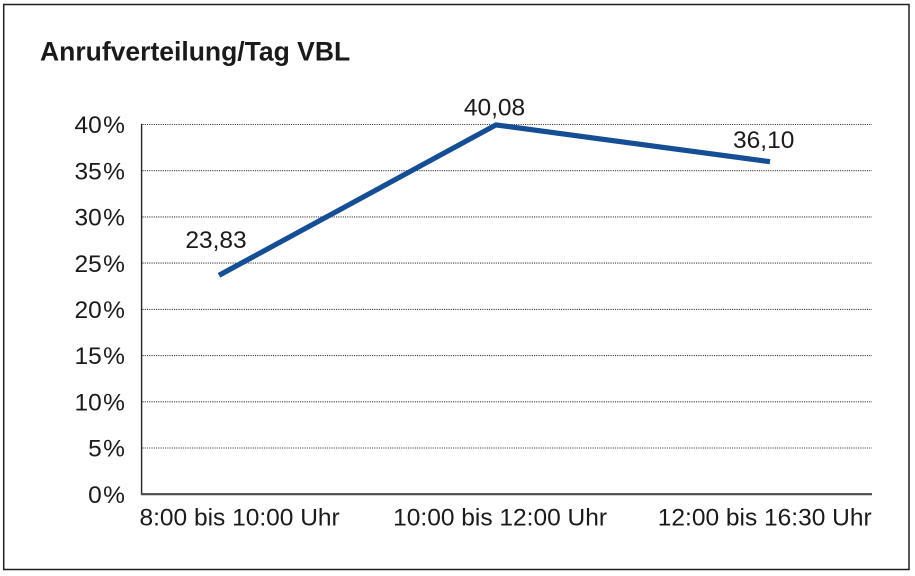 This screenshot has width=915, height=576. I want to click on svg-text: 40,08, so click(494, 107).